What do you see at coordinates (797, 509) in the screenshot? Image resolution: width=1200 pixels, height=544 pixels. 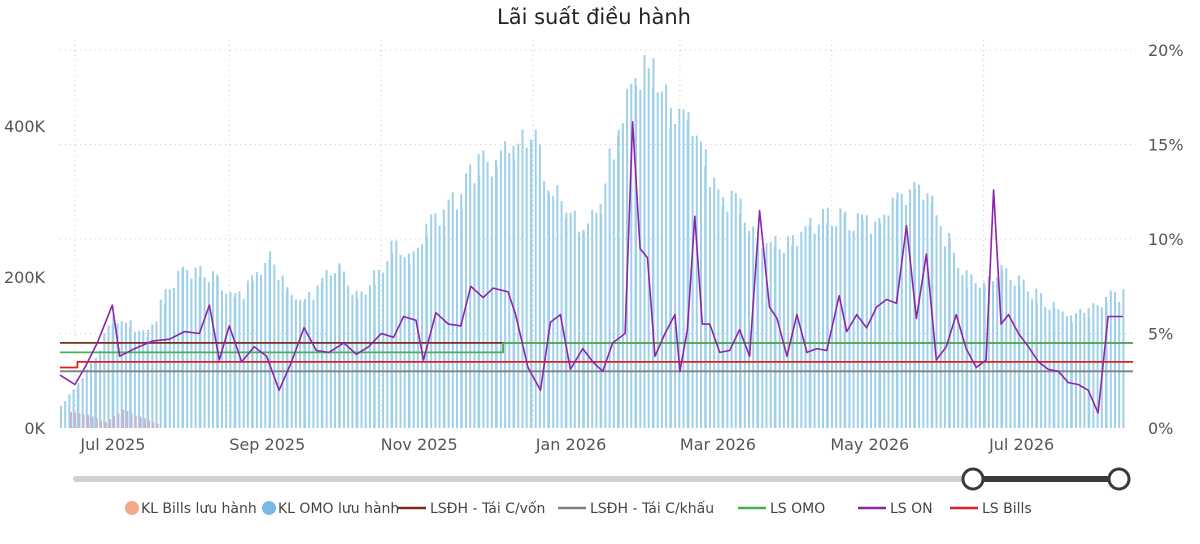 I see `legend-label: LS OMO` at bounding box center [797, 509].